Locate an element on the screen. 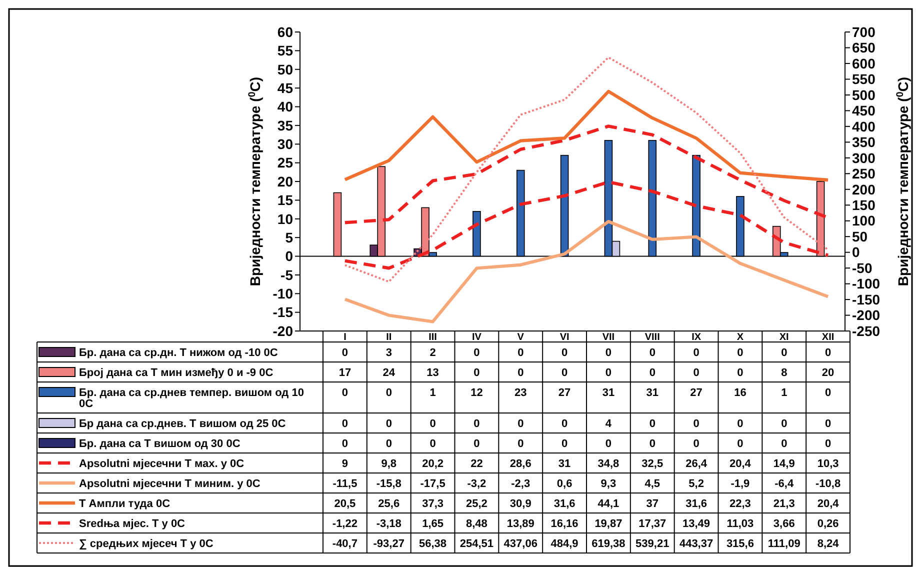 This screenshot has height=567, width=921. data-label: -2,3 is located at coordinates (520, 484).